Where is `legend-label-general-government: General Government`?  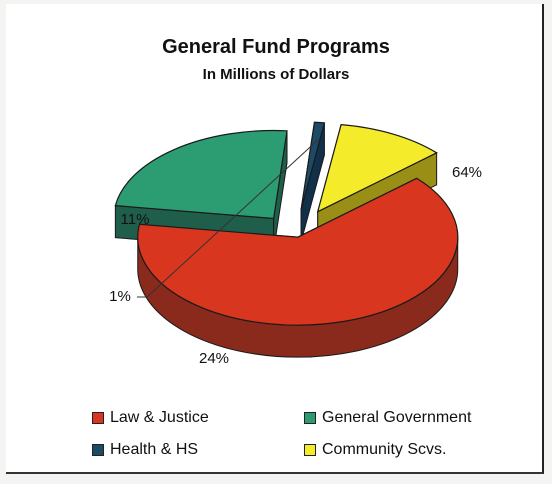
legend-label-general-government: General Government is located at coordinates (397, 417).